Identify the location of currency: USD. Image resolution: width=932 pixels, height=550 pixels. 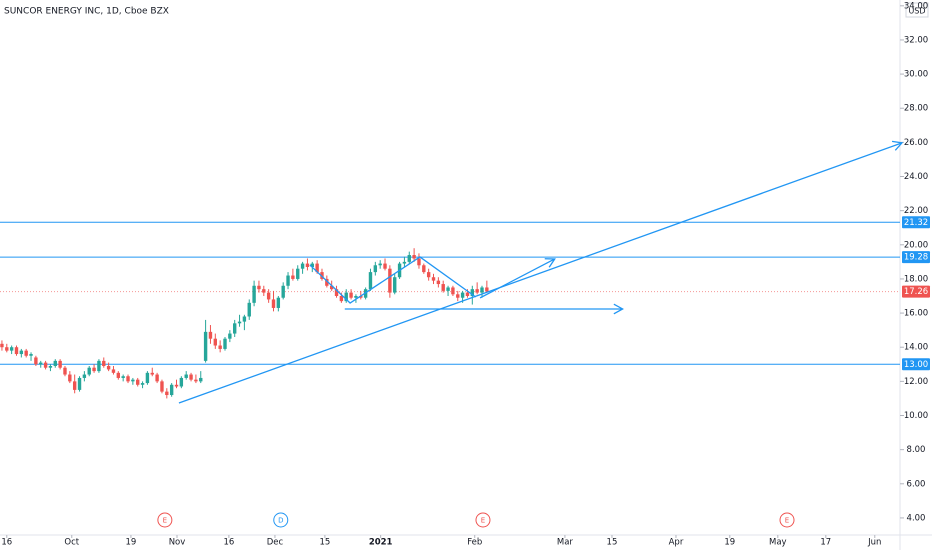
(916, 11).